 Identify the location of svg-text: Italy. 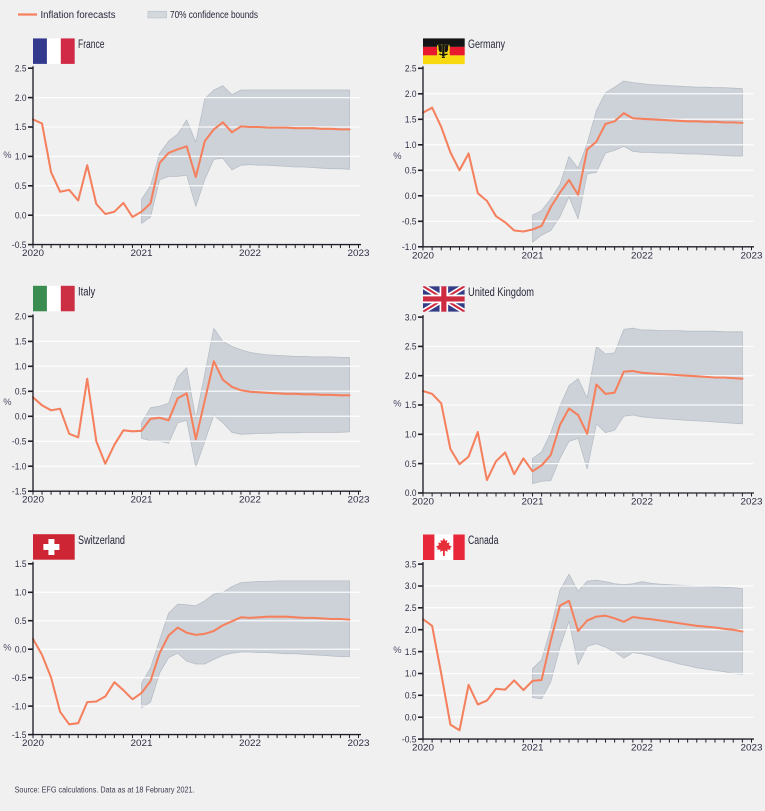
(86, 292).